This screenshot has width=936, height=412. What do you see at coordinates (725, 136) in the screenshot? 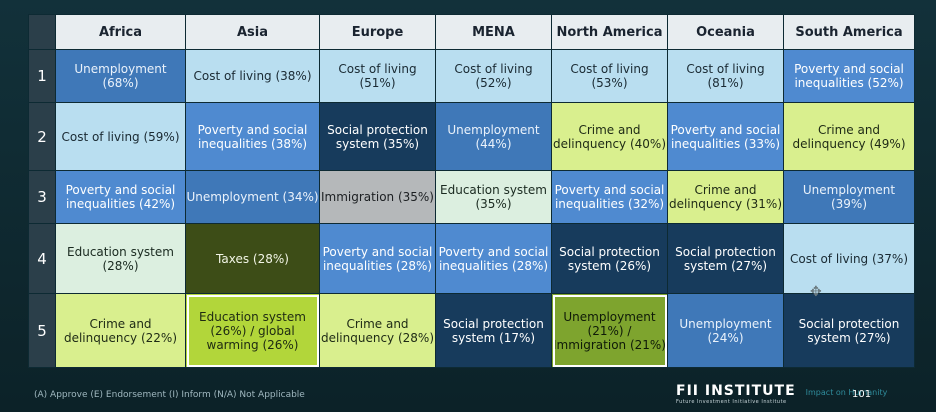
I see `table-cell: Poverty and social inequalities (33%)` at bounding box center [725, 136].